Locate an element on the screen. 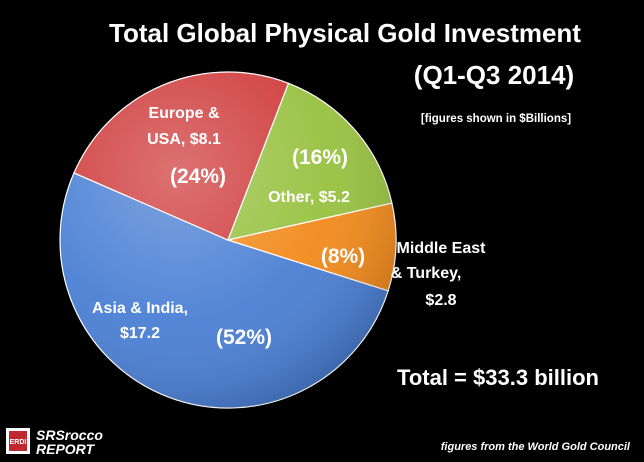 The width and height of the screenshot is (644, 462). slice-label-middle-east-turkey-line-3: $2.8 is located at coordinates (440, 300).